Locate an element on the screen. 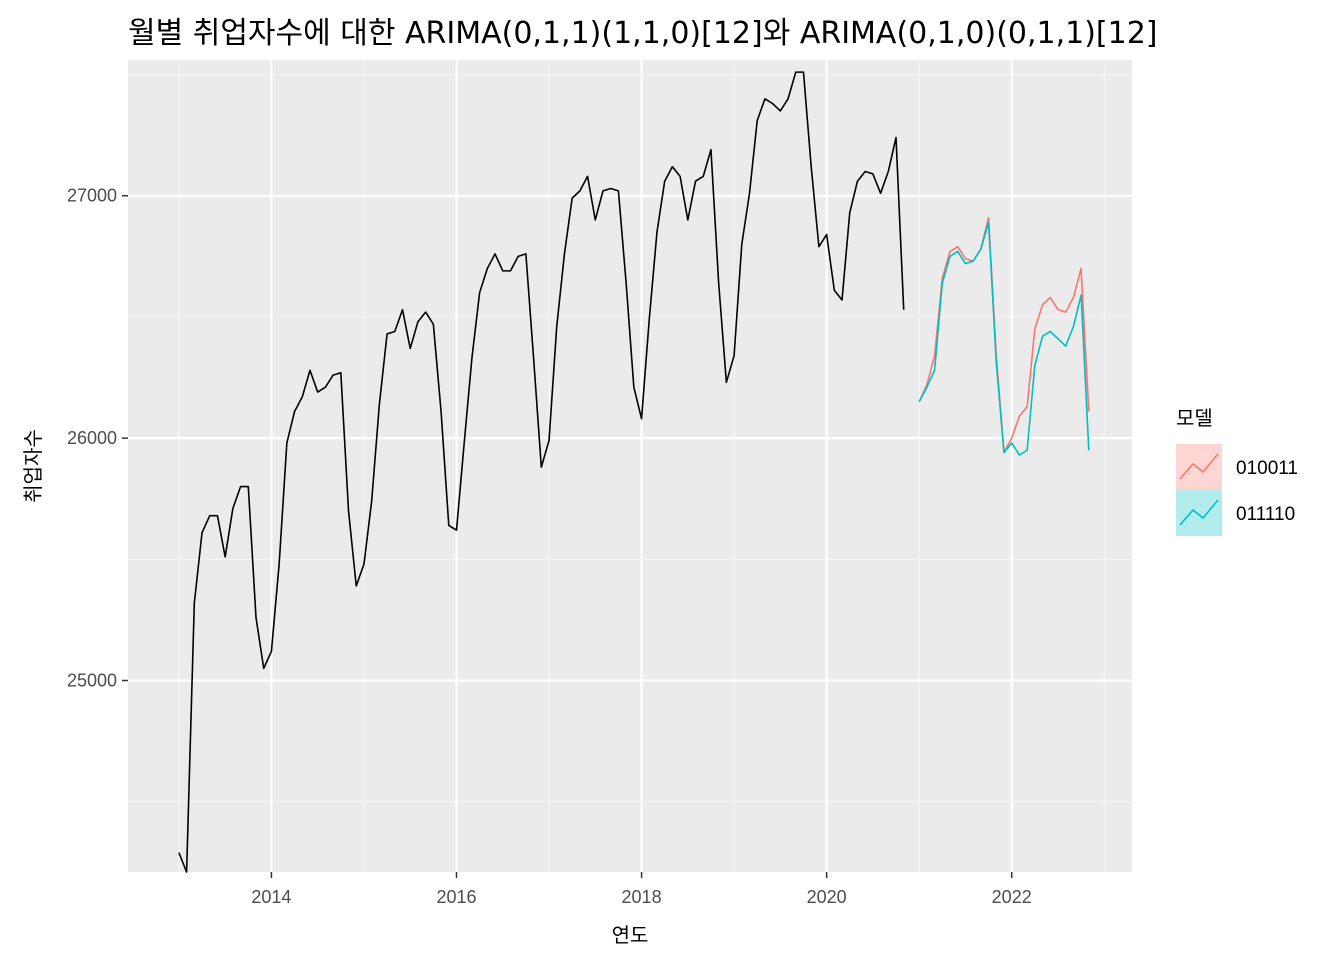 This screenshot has width=1344, height=960. x-tick-label: 2022 is located at coordinates (1012, 897).